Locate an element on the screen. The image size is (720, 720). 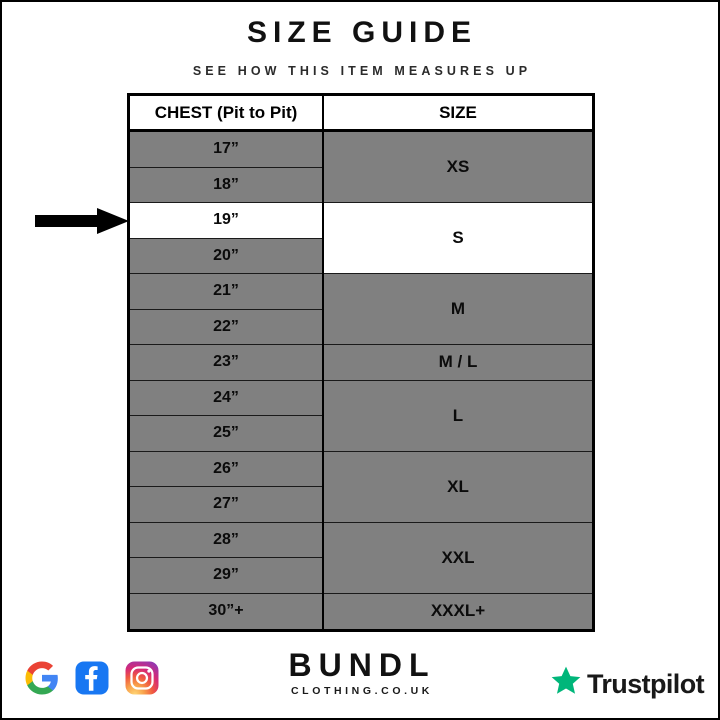
arrow-right-icon is located at coordinates (82, 221).